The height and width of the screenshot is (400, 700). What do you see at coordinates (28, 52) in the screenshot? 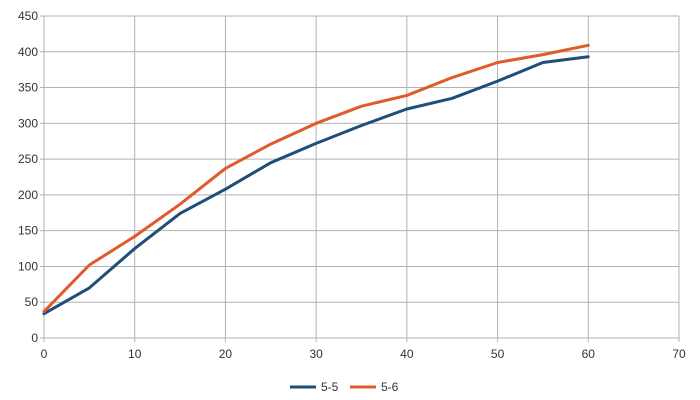
I see `y-tick-label: 400` at bounding box center [28, 52].